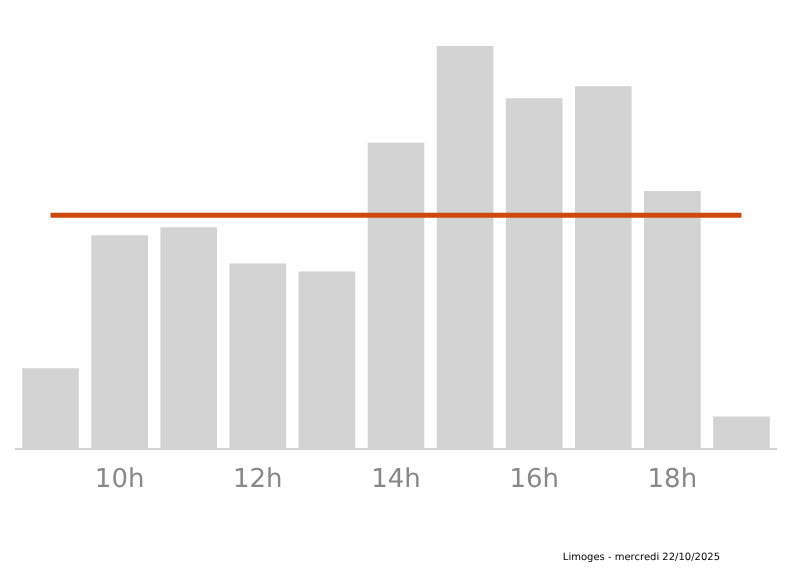  What do you see at coordinates (119, 480) in the screenshot?
I see `x-tick-label: 10h` at bounding box center [119, 480].